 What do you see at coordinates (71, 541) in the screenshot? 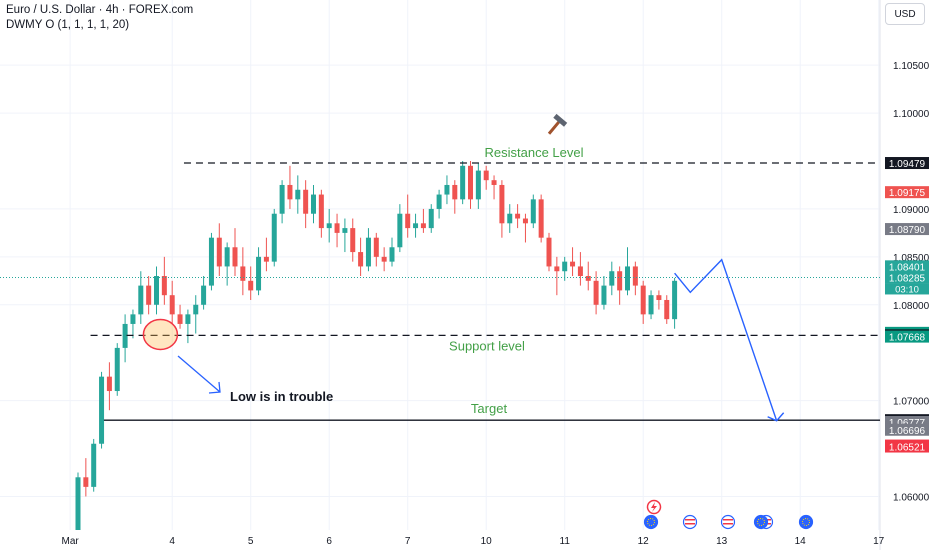
I see `x-tick-label: Mar` at bounding box center [71, 541].